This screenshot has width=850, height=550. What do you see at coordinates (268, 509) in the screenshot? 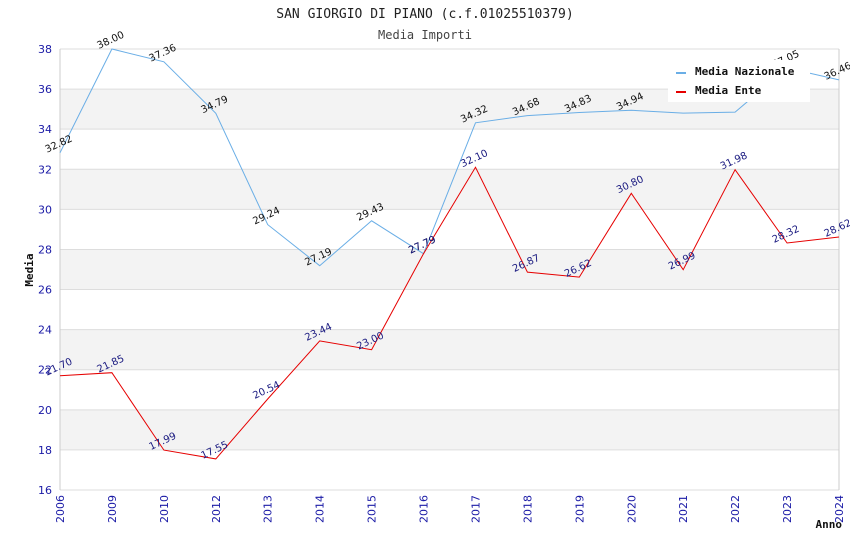
I see `x-tick-label: 2013` at bounding box center [268, 509].